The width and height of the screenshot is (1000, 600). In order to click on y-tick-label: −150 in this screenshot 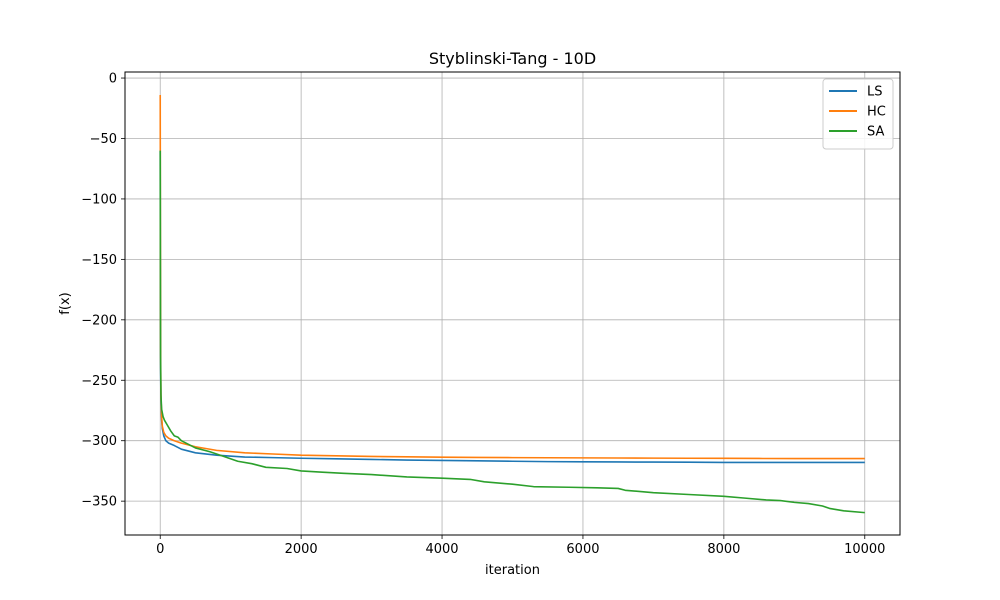, I will do `click(99, 260)`.